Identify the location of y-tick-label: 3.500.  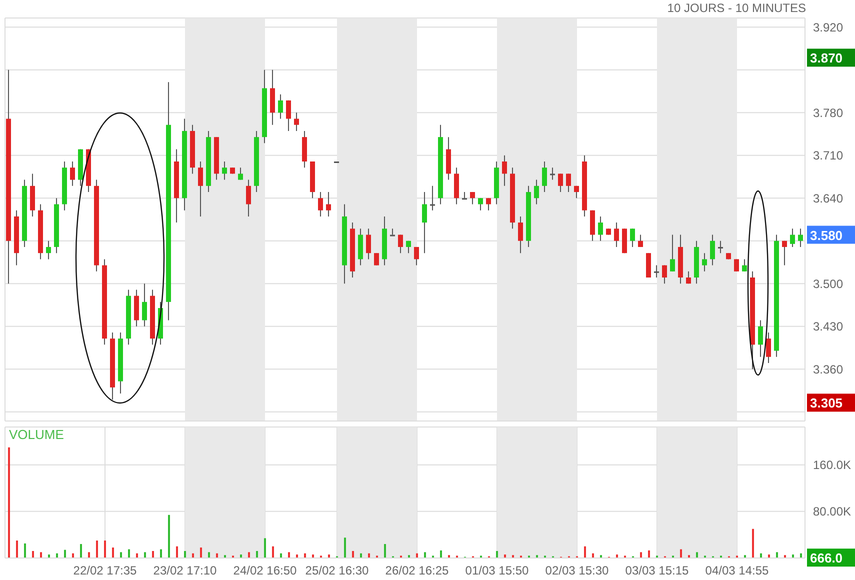
(828, 283).